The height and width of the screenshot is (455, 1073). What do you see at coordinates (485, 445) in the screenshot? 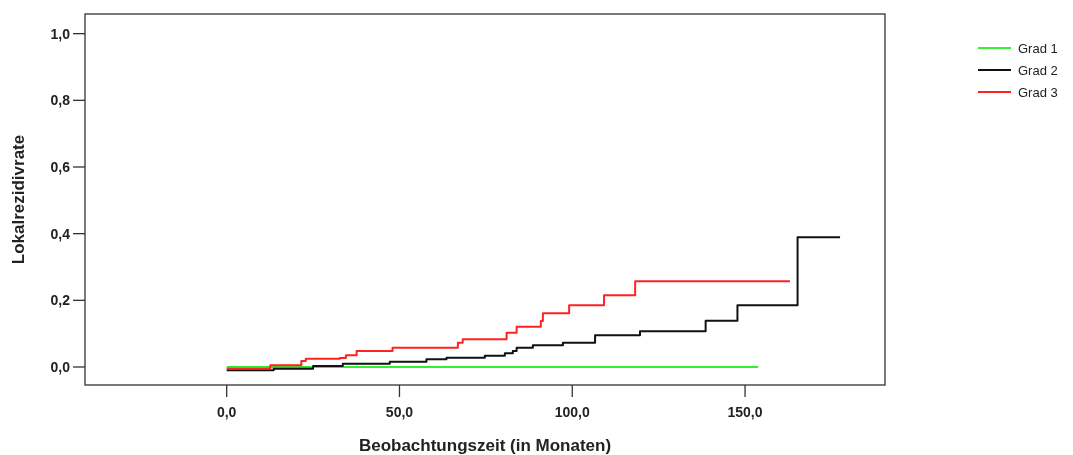
I see `x-axis-title: Beobachtungszeit (in Monaten)` at bounding box center [485, 445].